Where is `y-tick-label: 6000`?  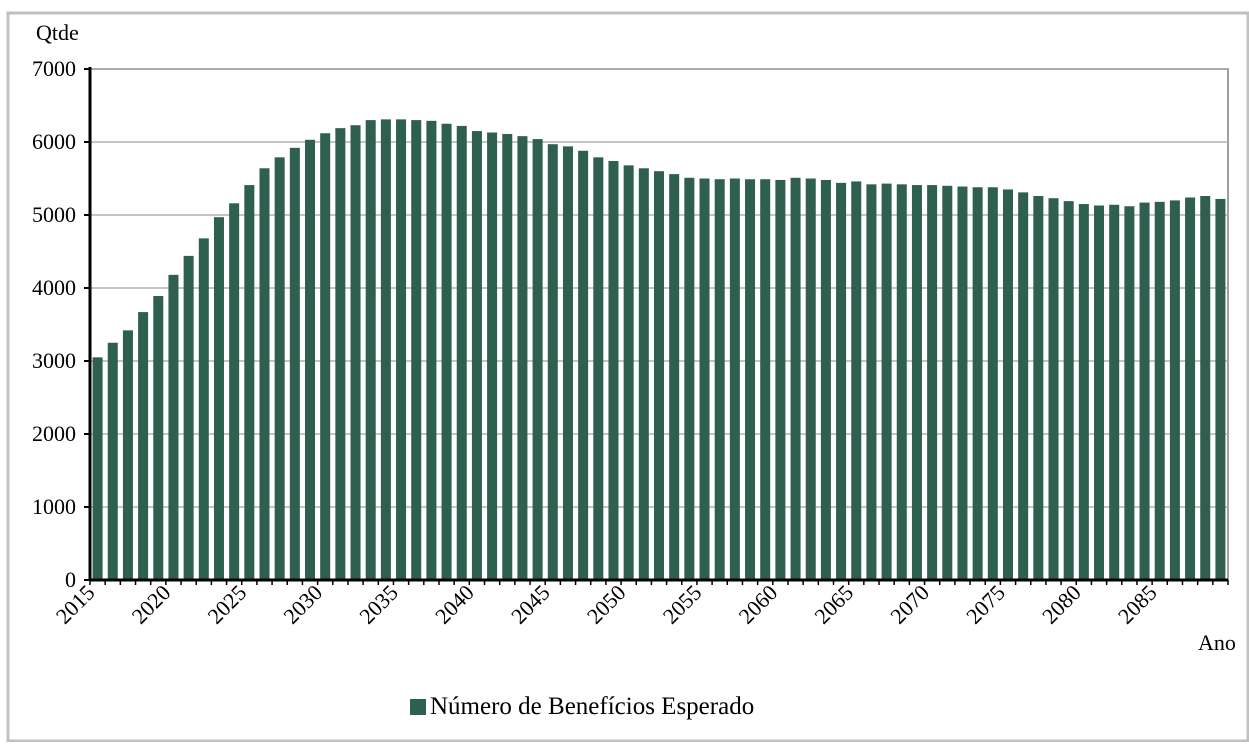 y-tick-label: 6000 is located at coordinates (54, 141).